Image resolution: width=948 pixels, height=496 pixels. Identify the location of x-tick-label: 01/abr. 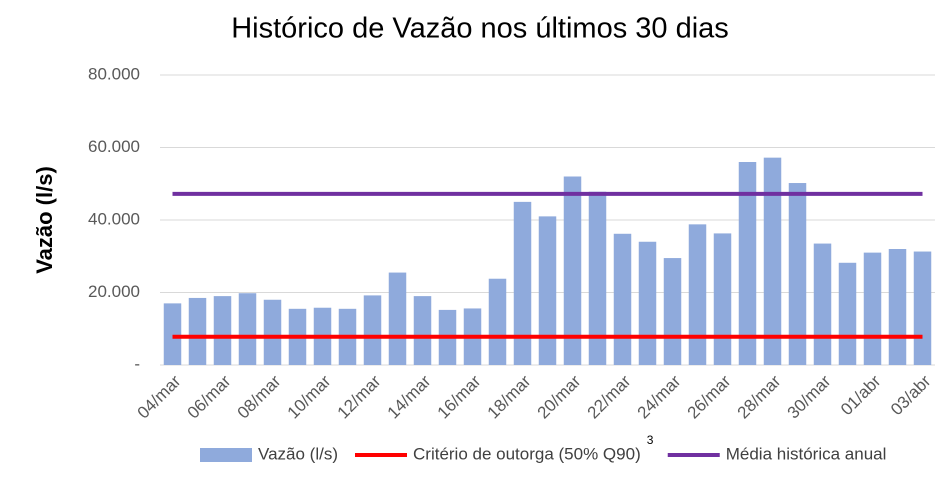
(861, 395).